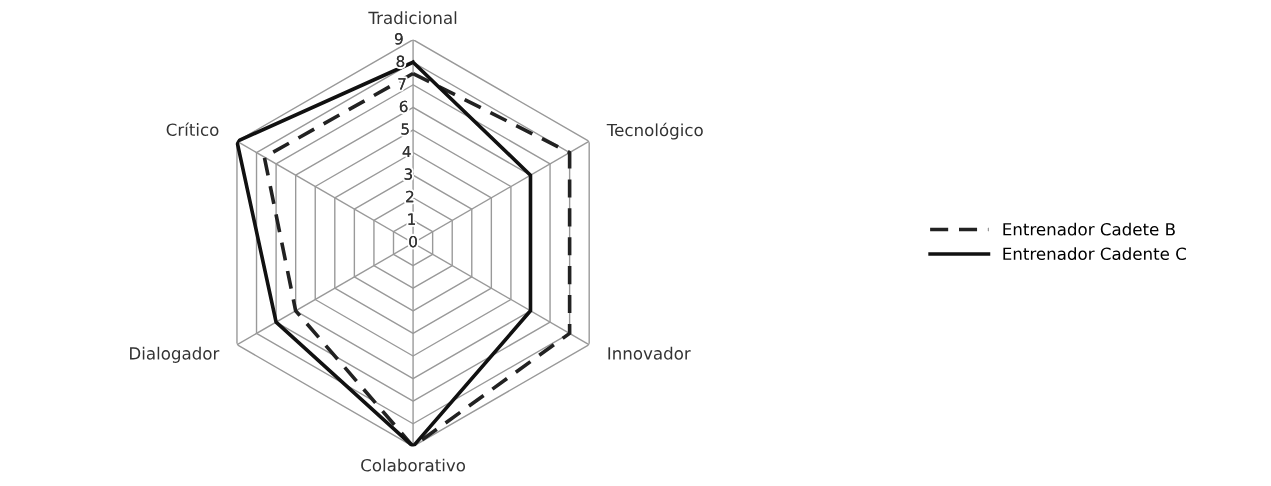 The height and width of the screenshot is (486, 1271). What do you see at coordinates (402, 84) in the screenshot?
I see `y-tick-label: 7` at bounding box center [402, 84].